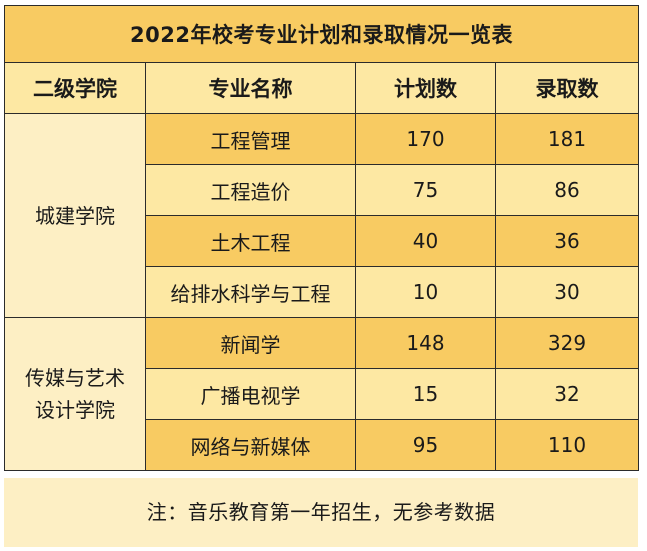  Describe the element at coordinates (425, 445) in the screenshot. I see `plan-cell: 95` at that location.